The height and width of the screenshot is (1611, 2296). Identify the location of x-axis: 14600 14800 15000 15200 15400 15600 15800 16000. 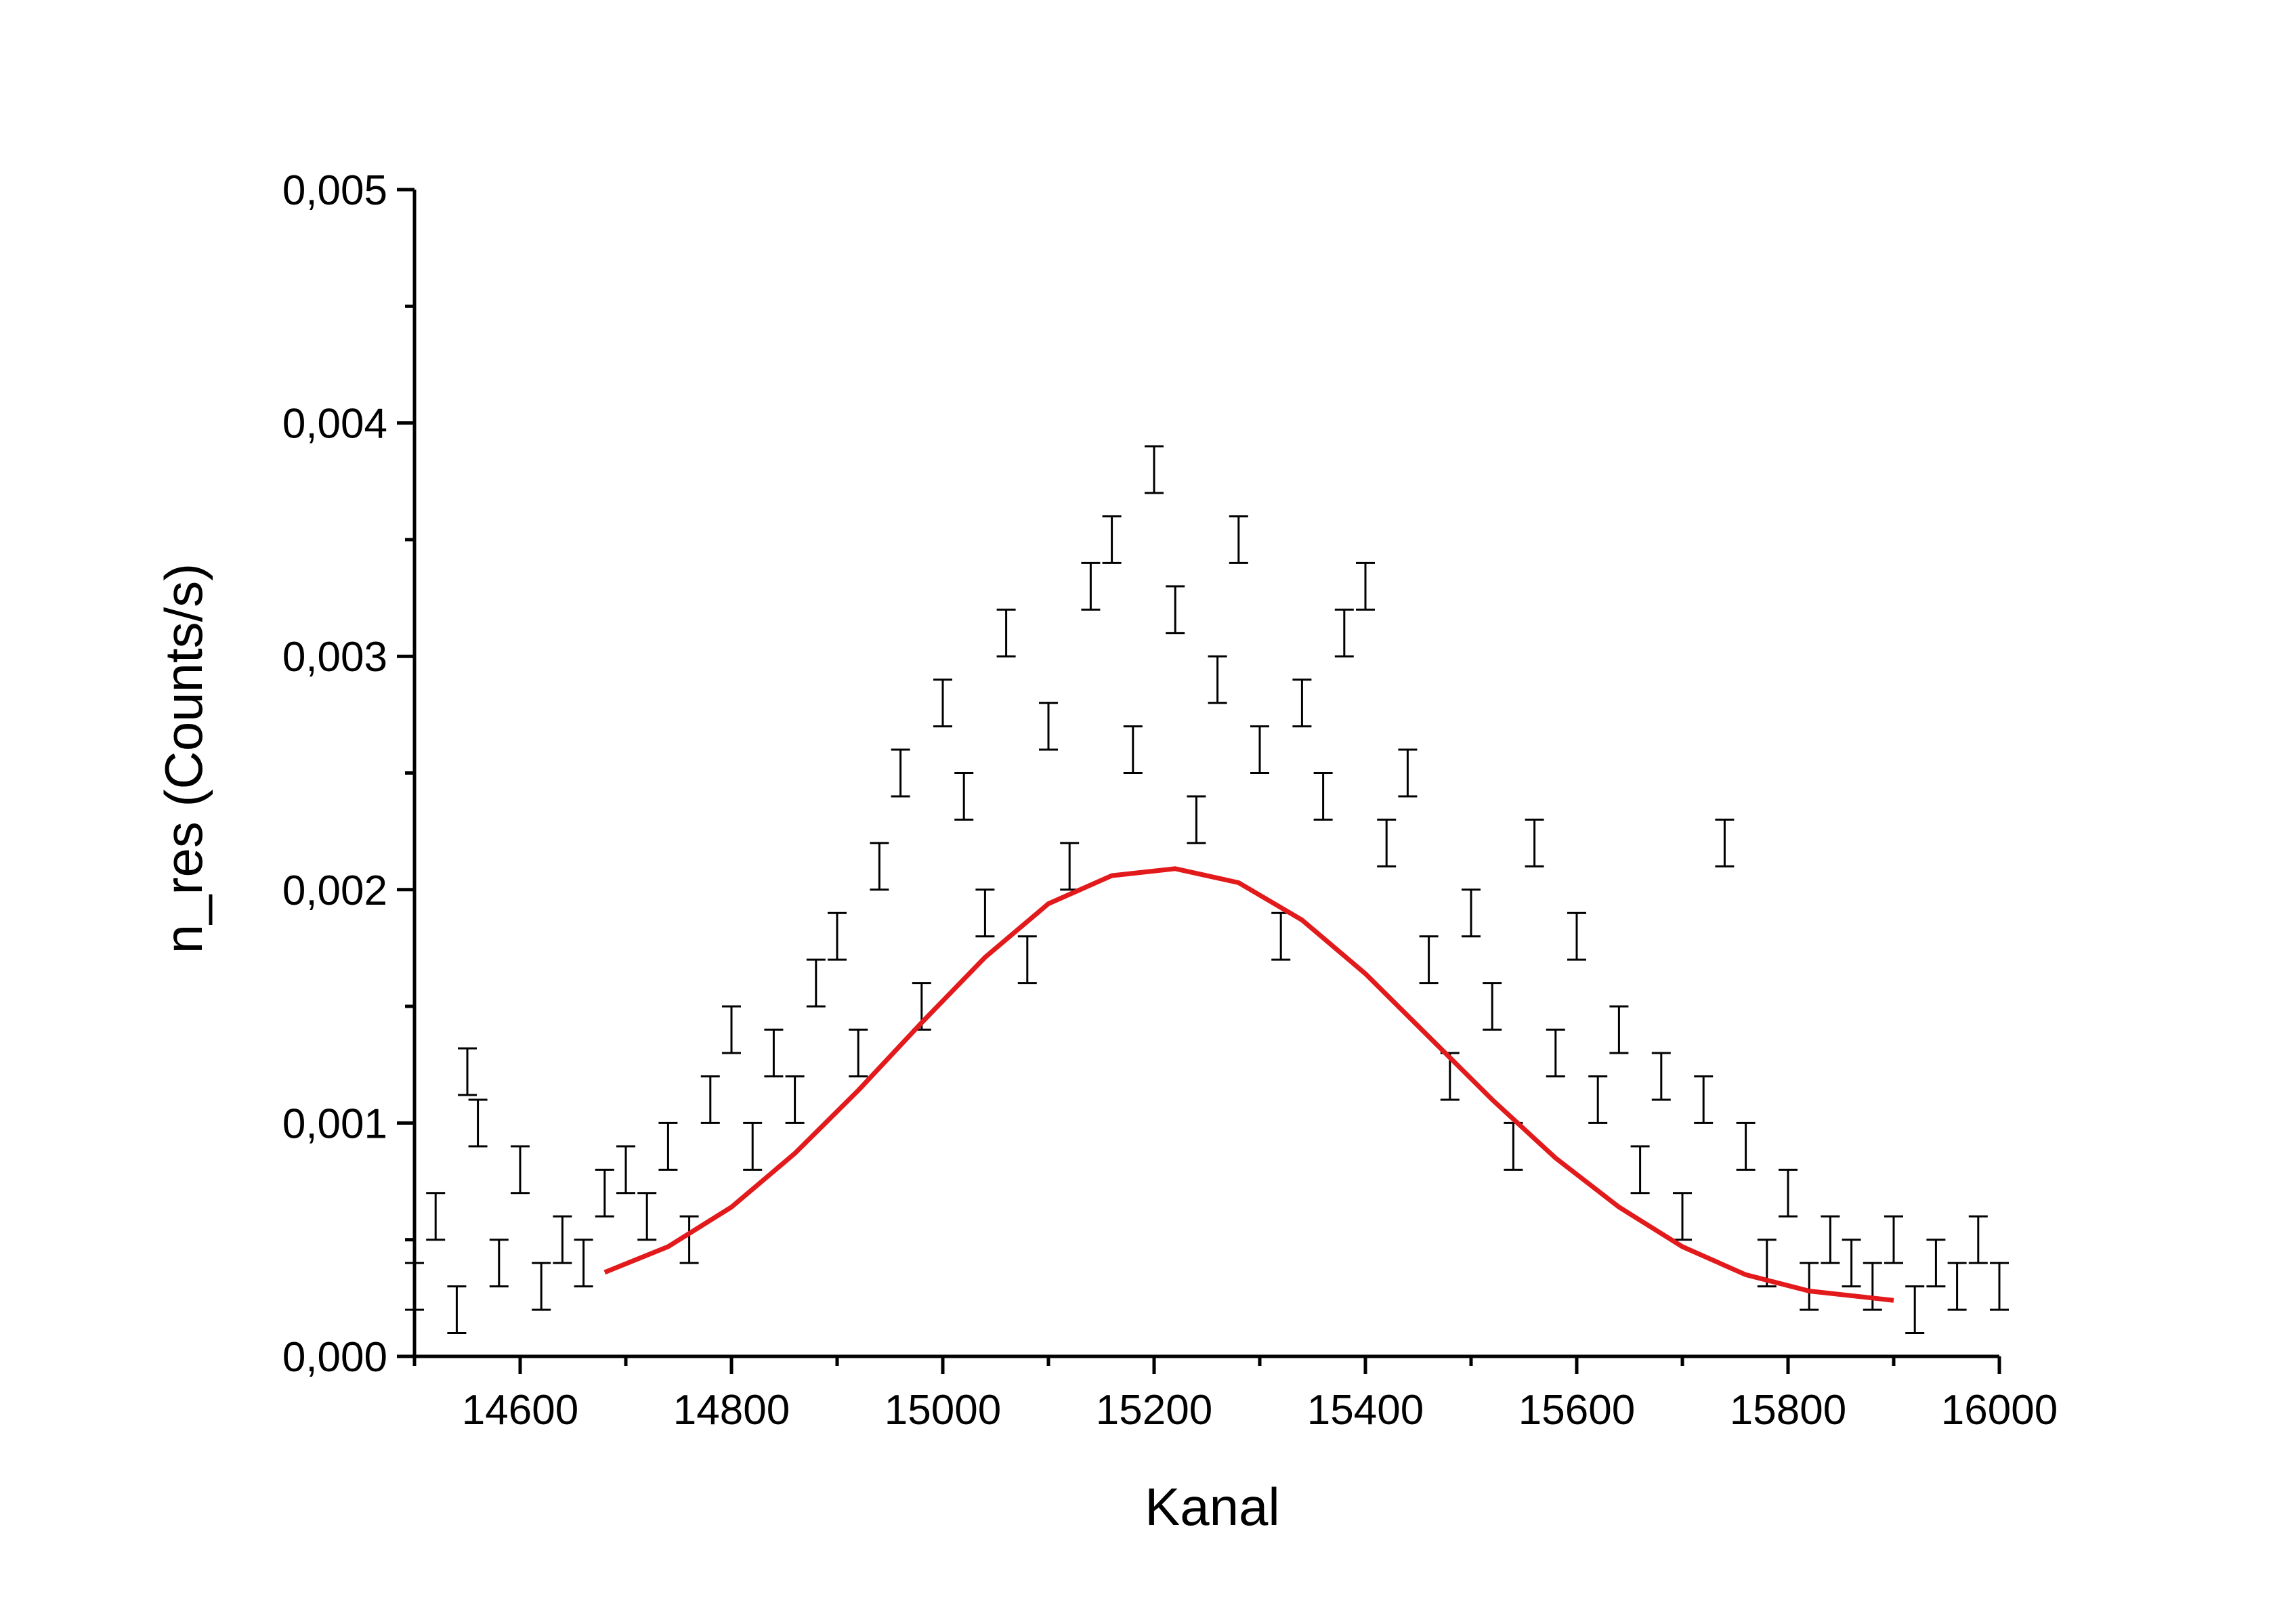
(1235, 1394).